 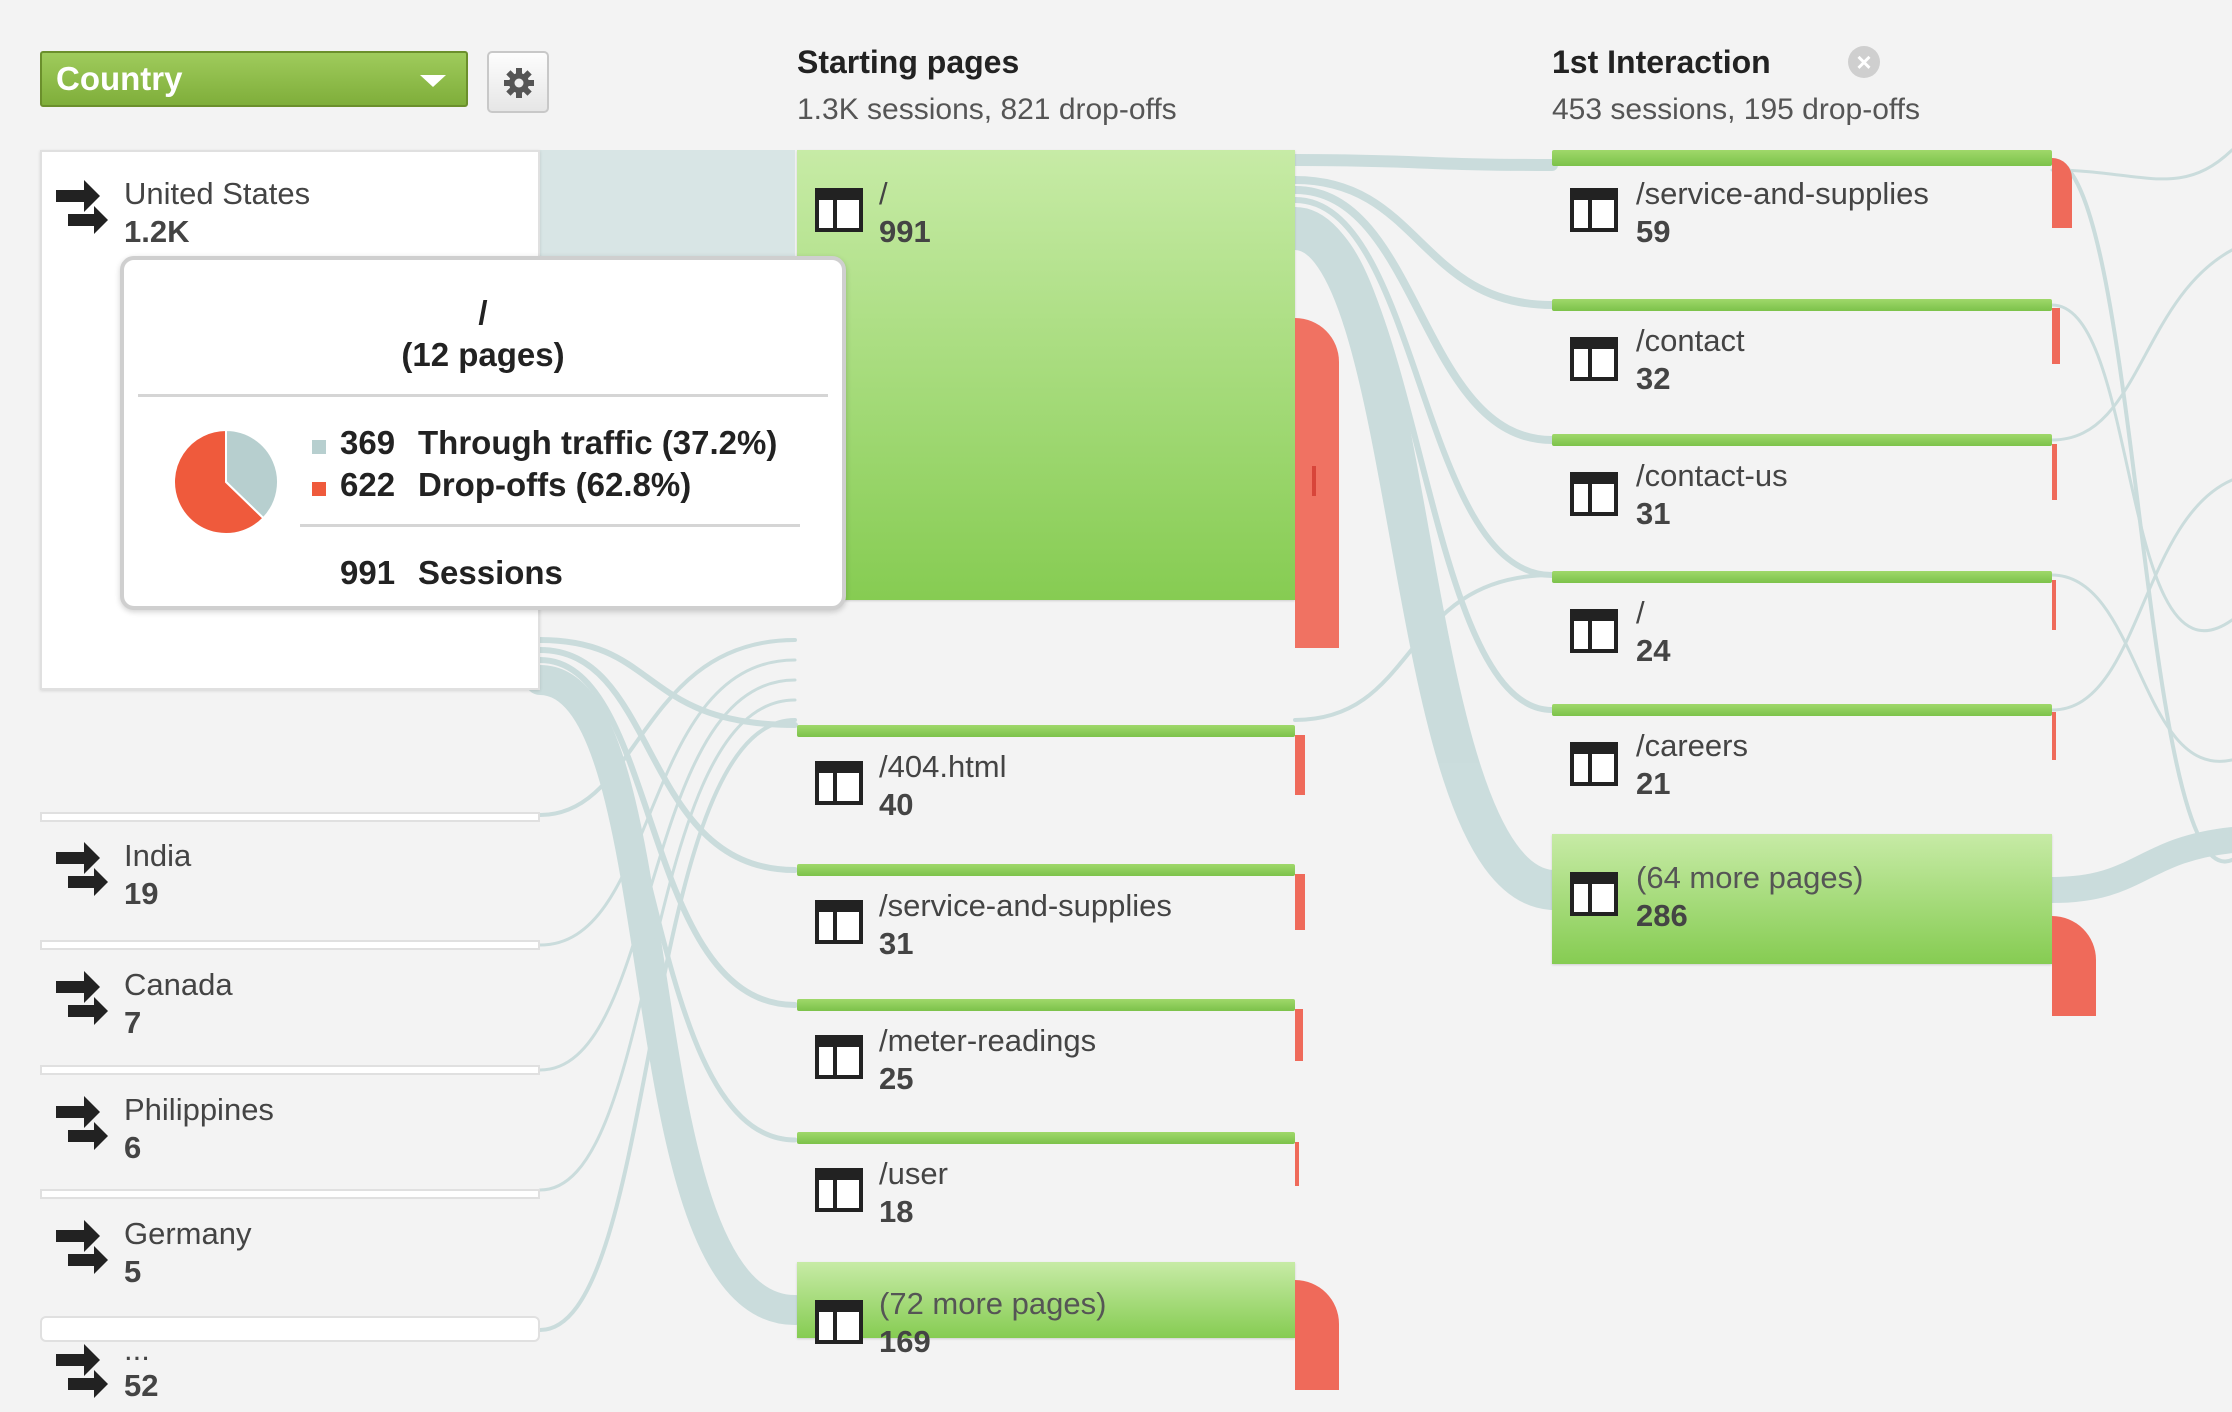 I want to click on sessions-value: 991, so click(x=368, y=572).